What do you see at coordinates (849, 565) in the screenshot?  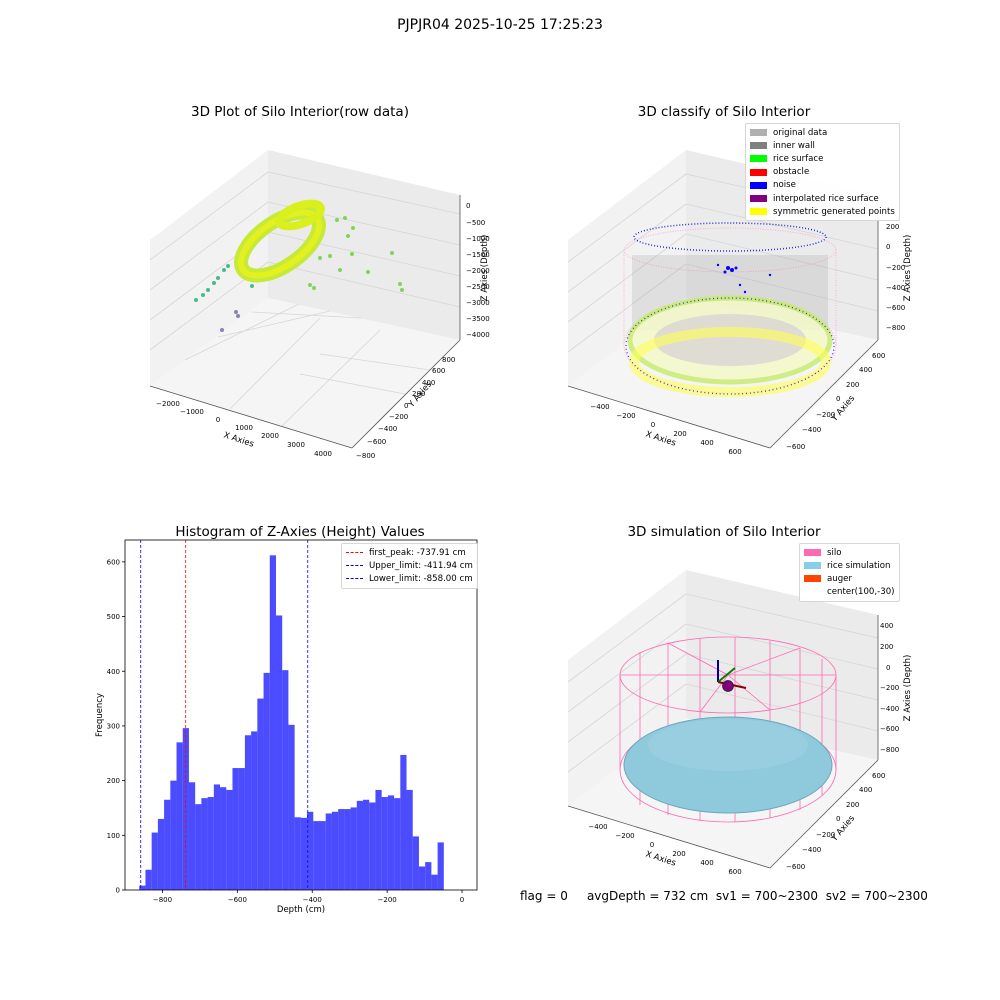 I see `legend-entry: rice simulation` at bounding box center [849, 565].